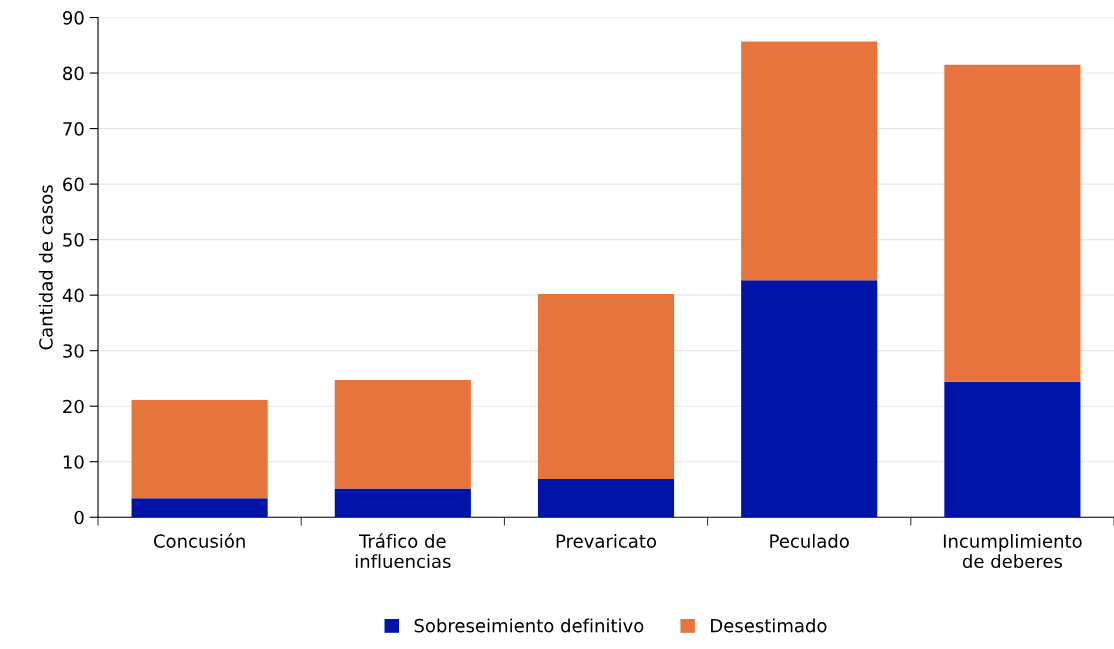 This screenshot has height=649, width=1114. I want to click on y-tick-label: 20, so click(73, 406).